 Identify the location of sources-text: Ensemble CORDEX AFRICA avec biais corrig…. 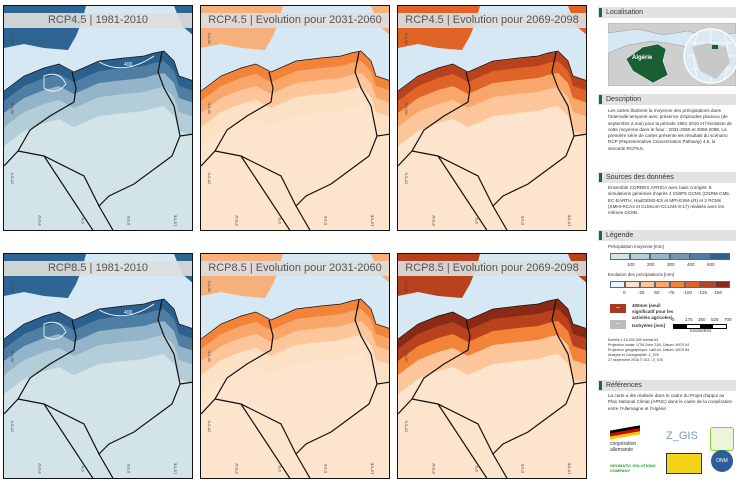
(669, 200).